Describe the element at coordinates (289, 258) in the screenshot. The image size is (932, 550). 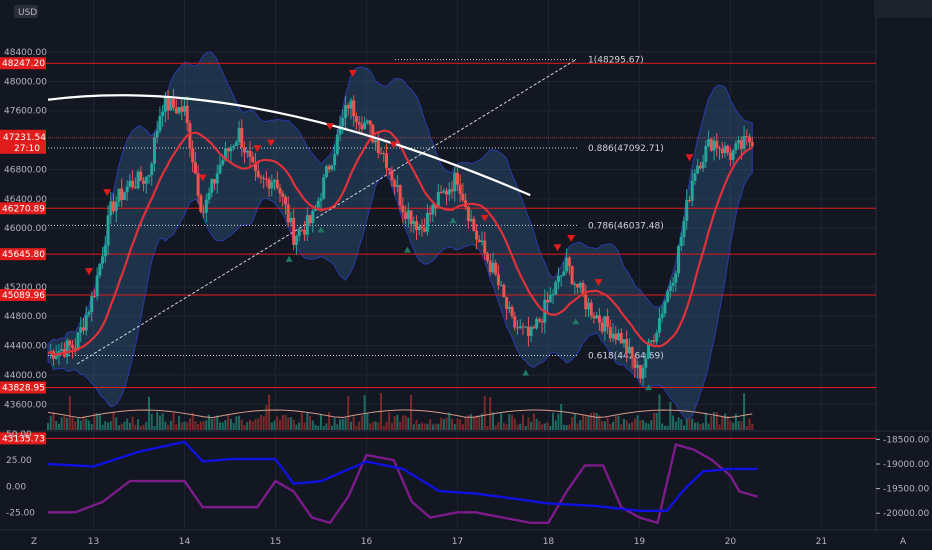
I see `buy-signal-marker` at that location.